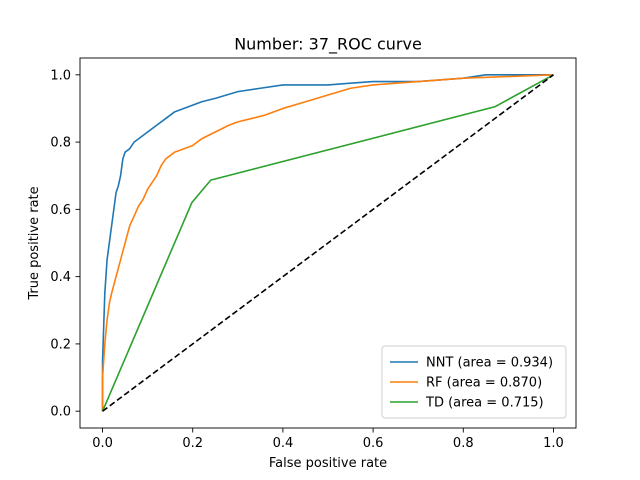 This screenshot has height=480, width=640. Describe the element at coordinates (60, 412) in the screenshot. I see `y-tick-label: 0.0` at that location.